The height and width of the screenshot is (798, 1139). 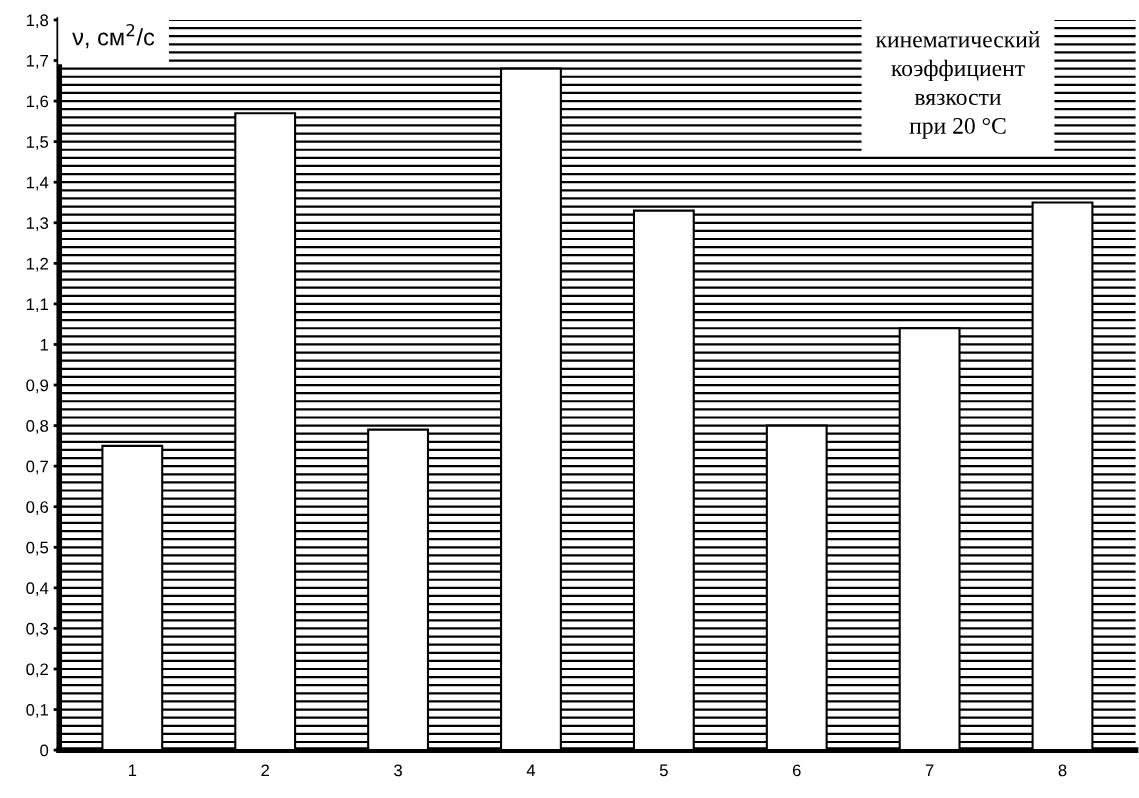 I want to click on x-tick-label: 2, so click(x=265, y=770).